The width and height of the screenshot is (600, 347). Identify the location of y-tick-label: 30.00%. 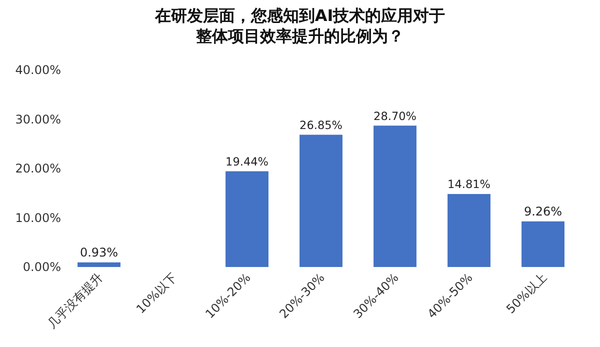
(38, 119).